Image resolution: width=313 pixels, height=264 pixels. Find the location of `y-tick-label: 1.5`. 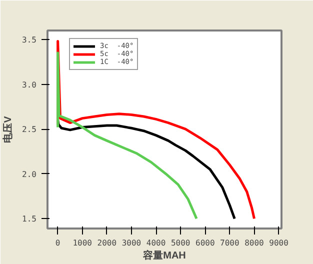

y-tick-label: 1.5 is located at coordinates (29, 219).